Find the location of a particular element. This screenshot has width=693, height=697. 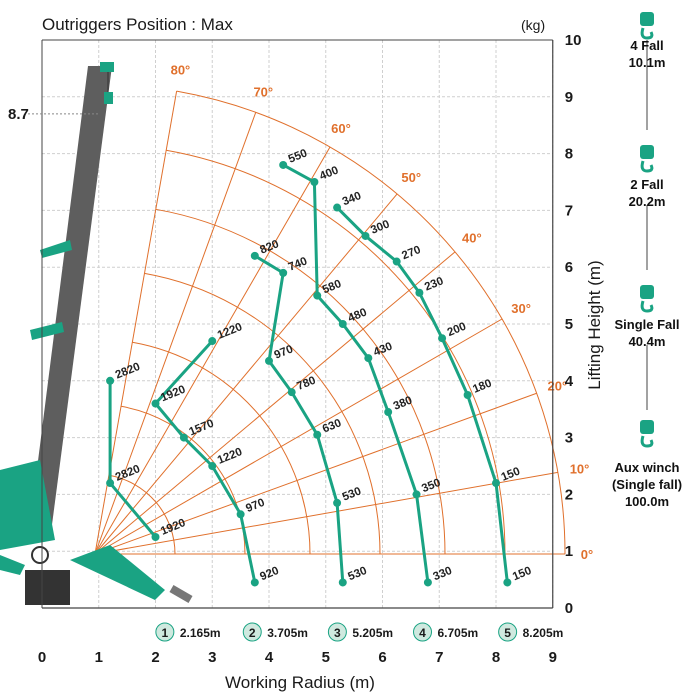

load-value-label: 330 is located at coordinates (443, 574).